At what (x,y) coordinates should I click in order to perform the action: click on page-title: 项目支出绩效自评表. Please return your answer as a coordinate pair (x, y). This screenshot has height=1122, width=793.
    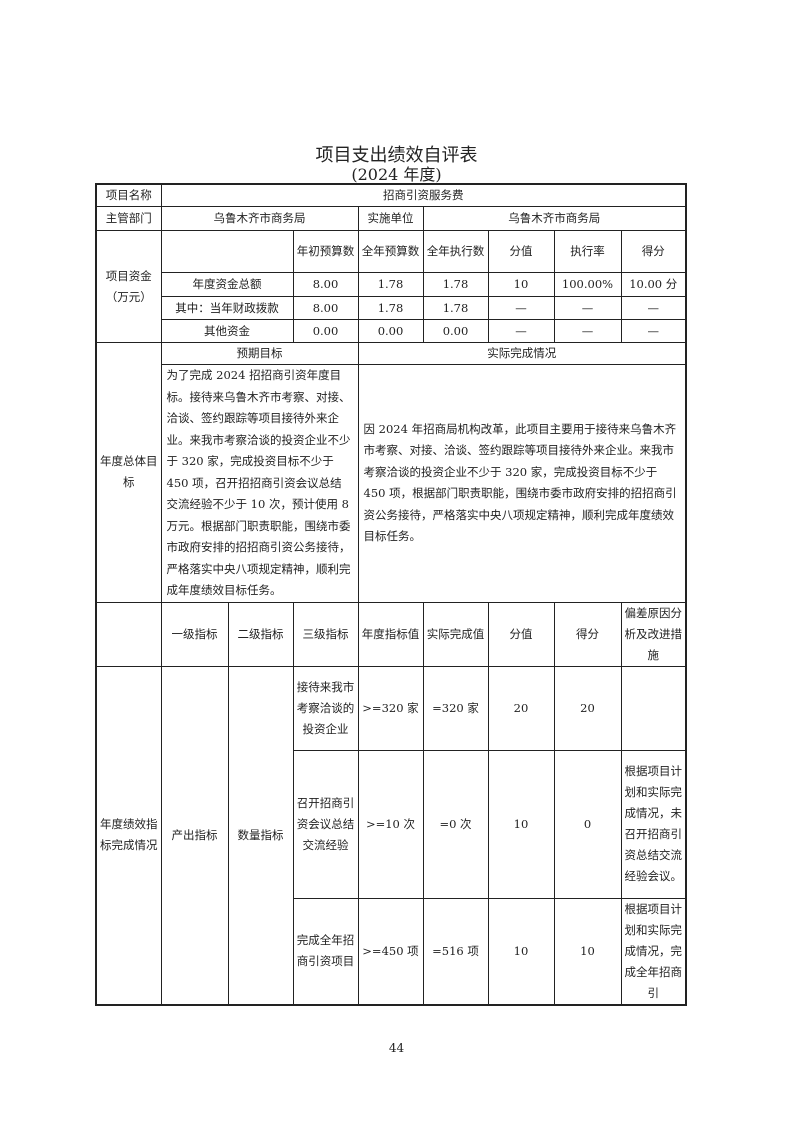
    Looking at the image, I should click on (396, 155).